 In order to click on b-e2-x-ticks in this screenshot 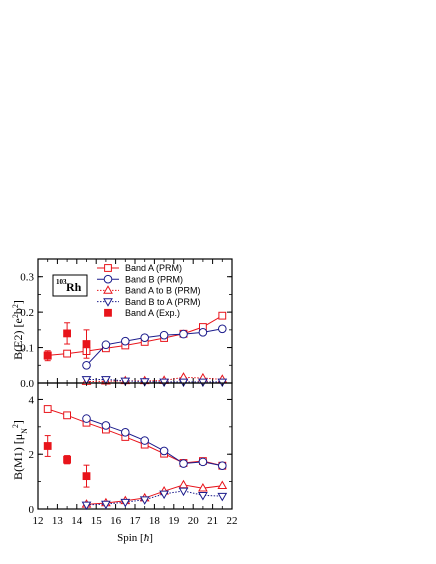, I will do `click(135, 321)`.